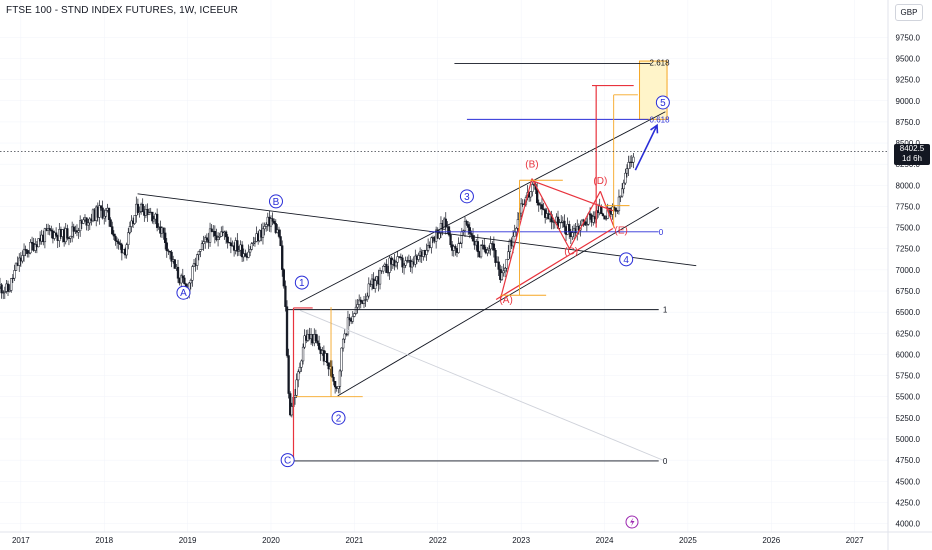 Image resolution: width=932 pixels, height=550 pixels. What do you see at coordinates (660, 63) in the screenshot?
I see `fib-level-label: 2.618` at bounding box center [660, 63].